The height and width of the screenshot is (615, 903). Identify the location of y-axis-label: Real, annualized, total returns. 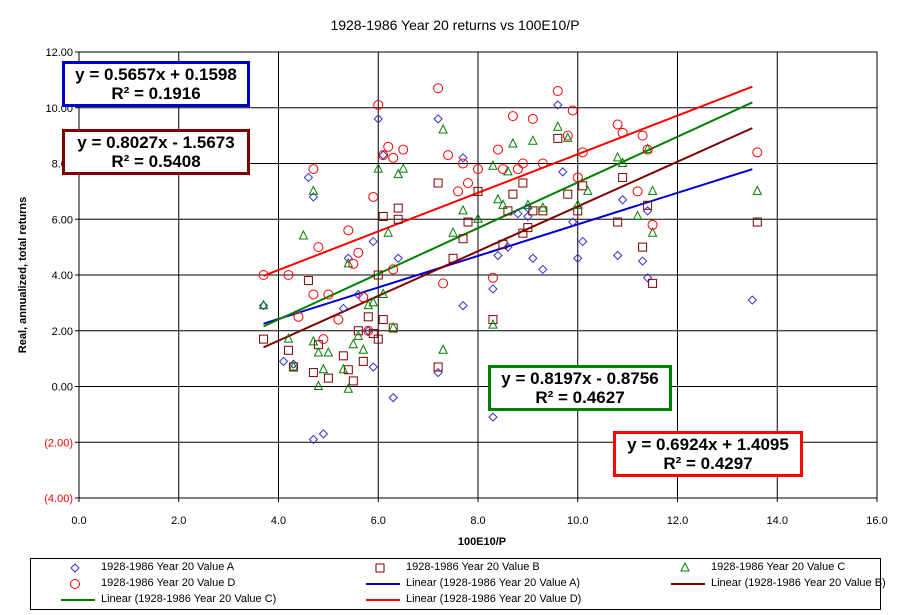
(23, 275).